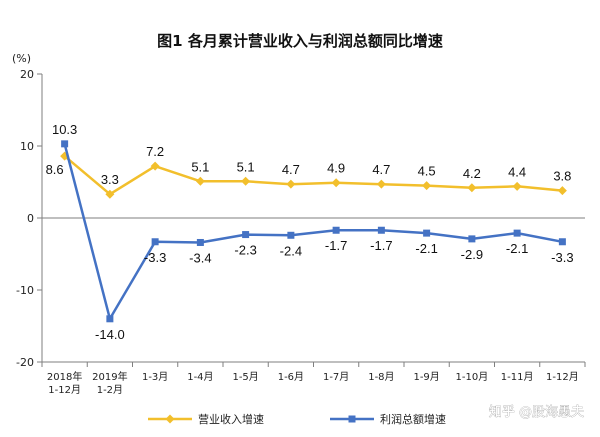 This screenshot has height=437, width=600. I want to click on data-label: 10.3, so click(64, 129).